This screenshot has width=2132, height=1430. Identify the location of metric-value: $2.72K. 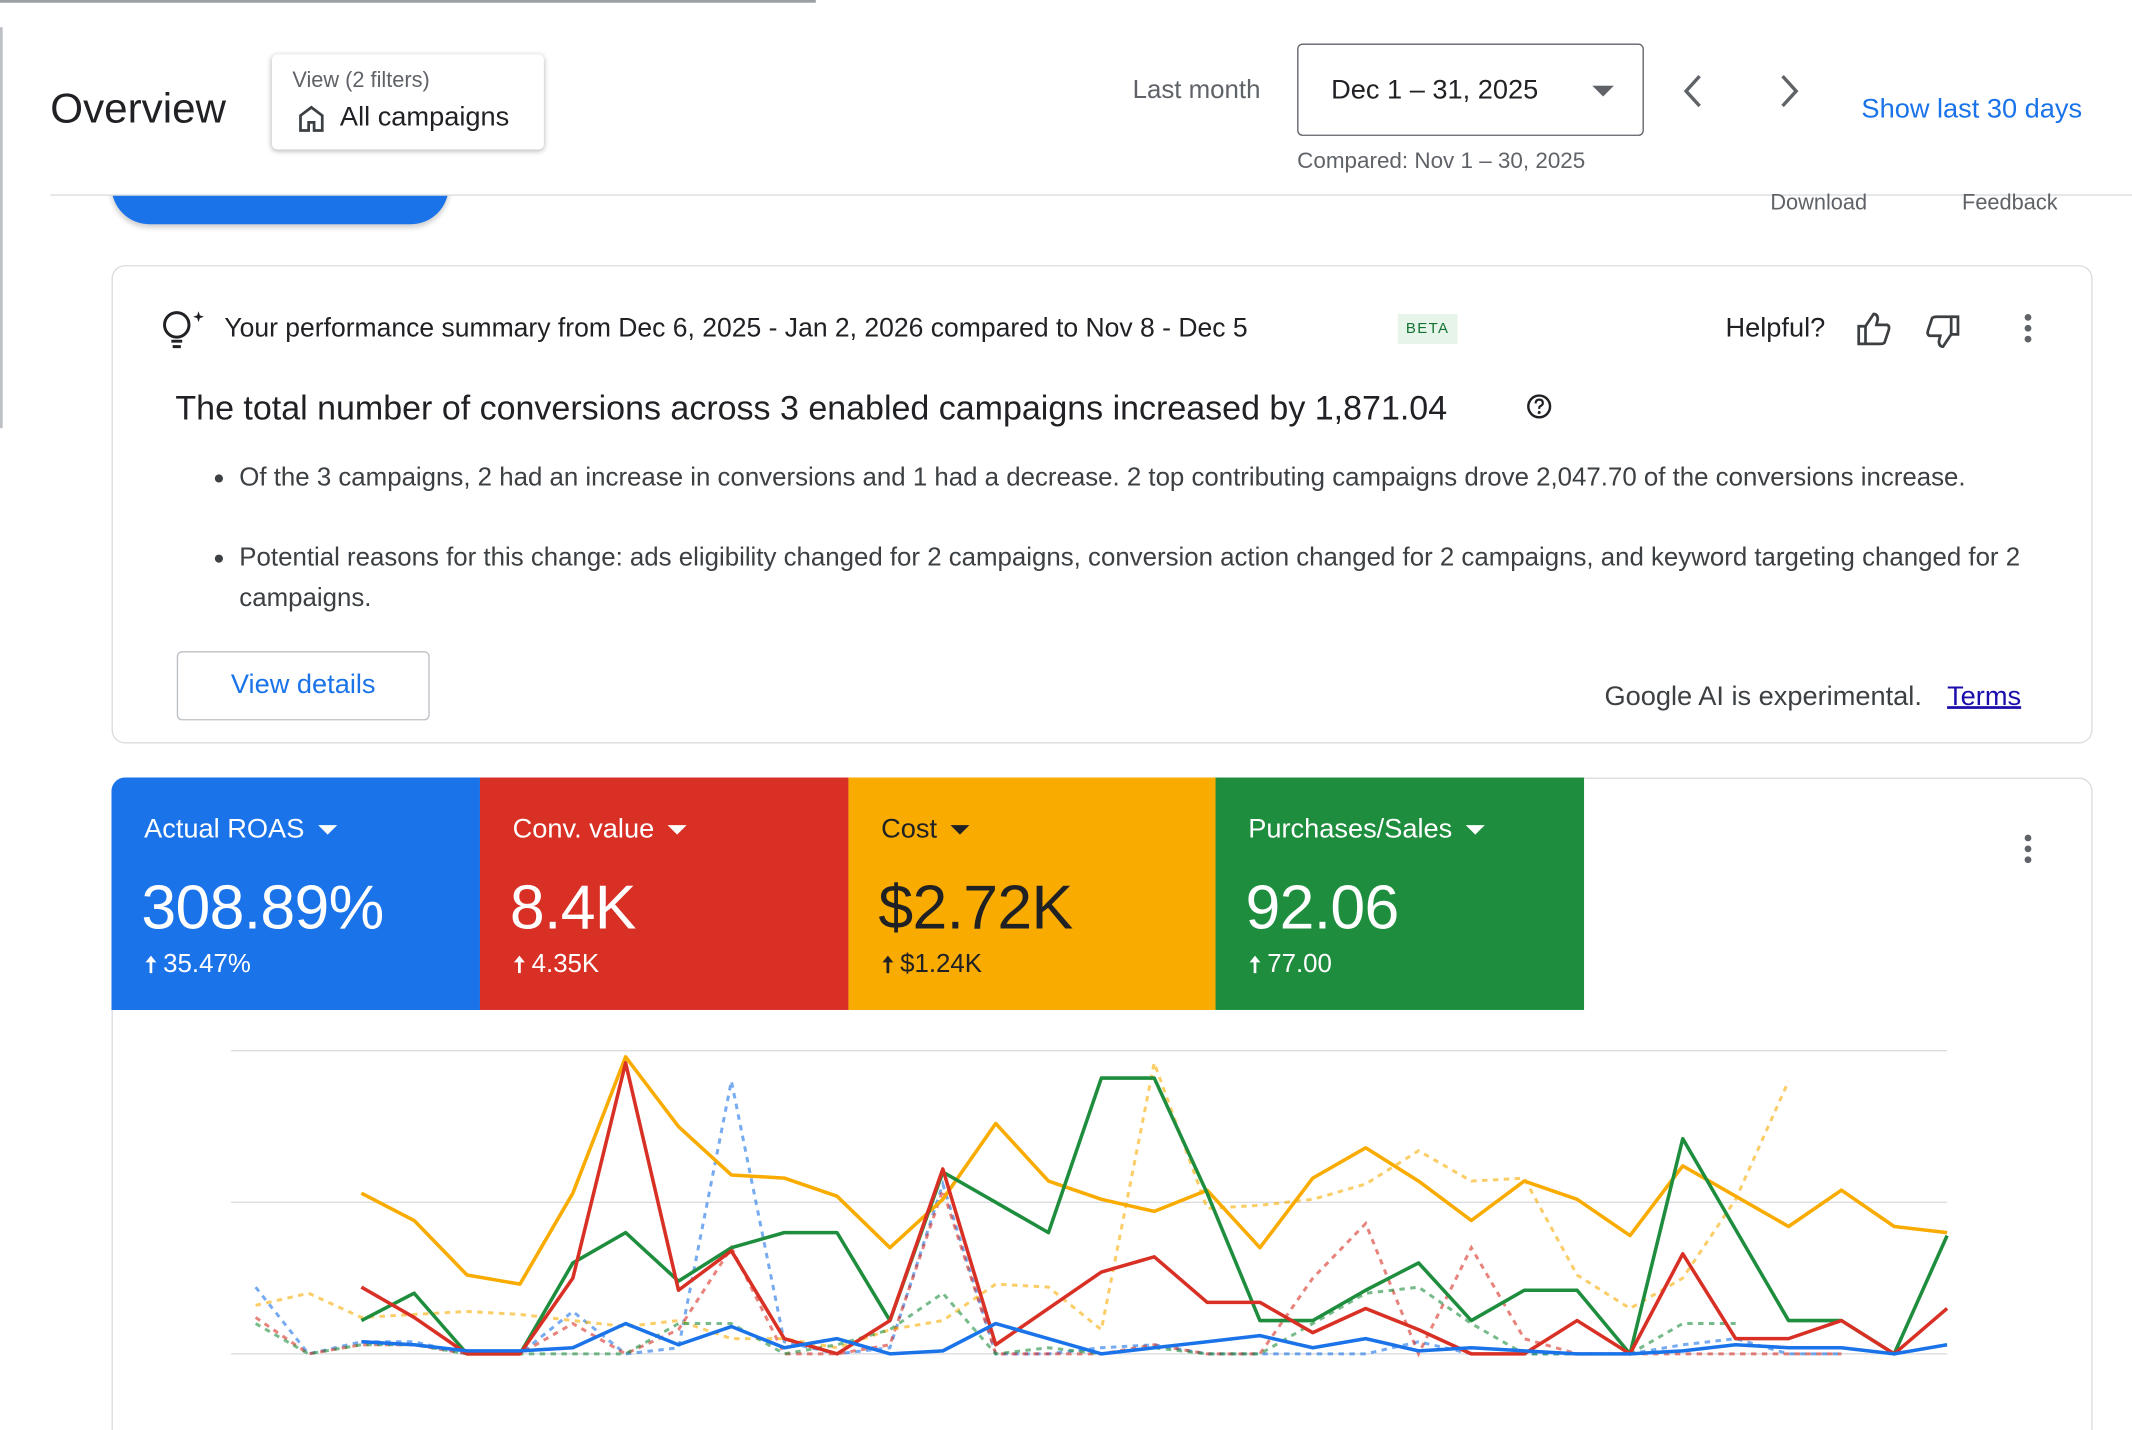
(975, 906).